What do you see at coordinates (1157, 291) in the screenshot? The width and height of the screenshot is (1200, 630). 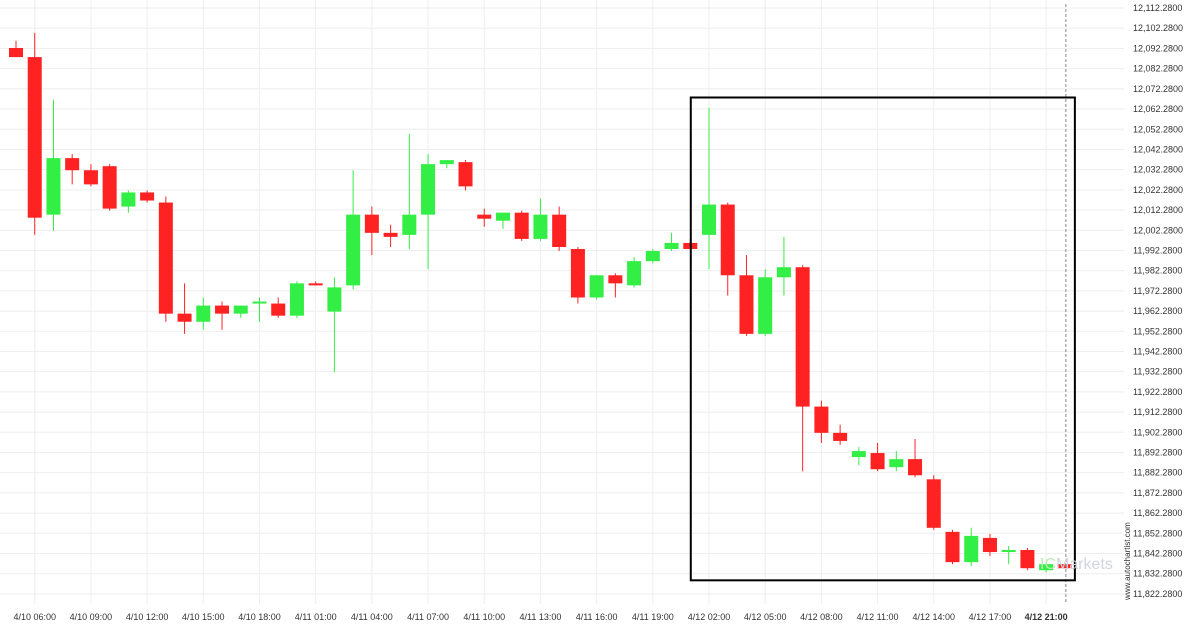 I see `y-tick-label: 11,972.2800` at bounding box center [1157, 291].